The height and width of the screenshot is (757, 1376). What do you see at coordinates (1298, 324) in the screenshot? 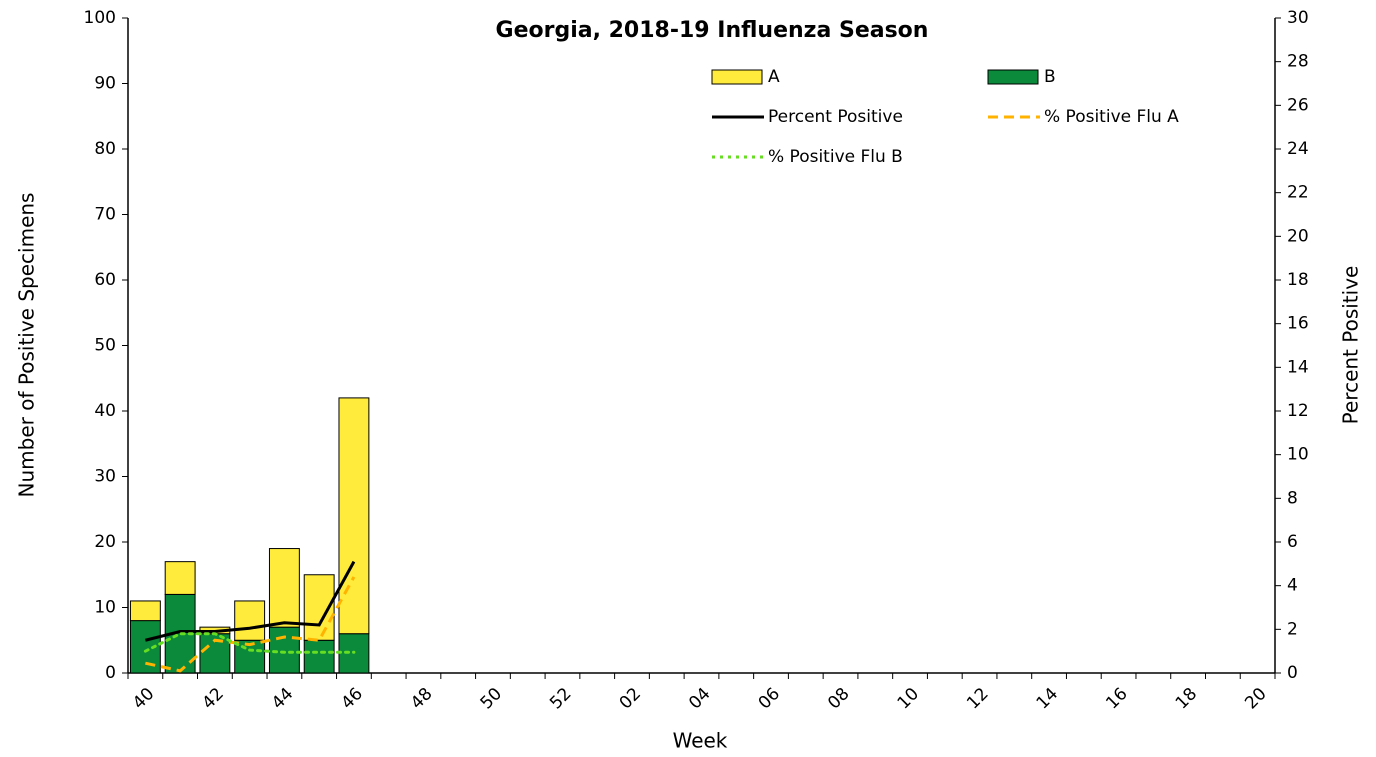
I see `y2-tick-label: 16` at bounding box center [1298, 324].